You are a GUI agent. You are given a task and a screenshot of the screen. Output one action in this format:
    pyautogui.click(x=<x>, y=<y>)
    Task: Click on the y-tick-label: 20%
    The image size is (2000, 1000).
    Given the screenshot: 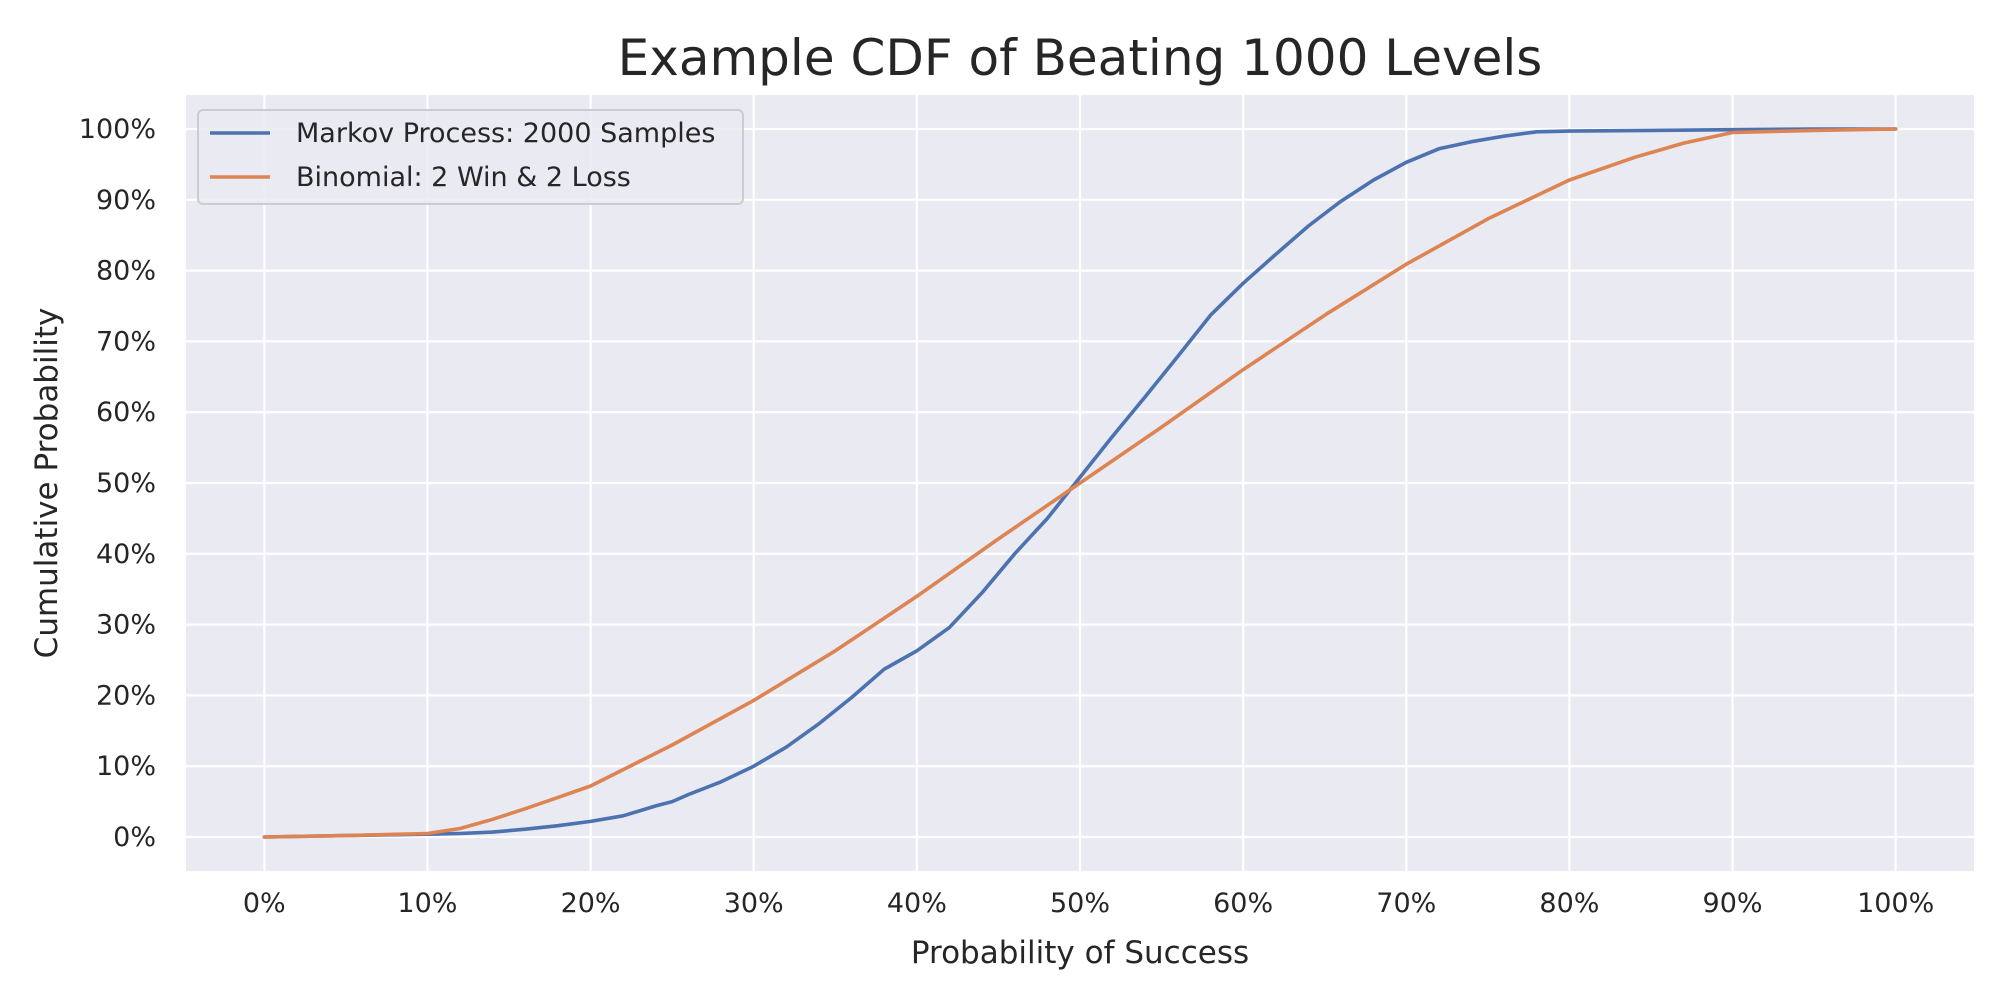 What is the action you would take?
    pyautogui.click(x=126, y=695)
    